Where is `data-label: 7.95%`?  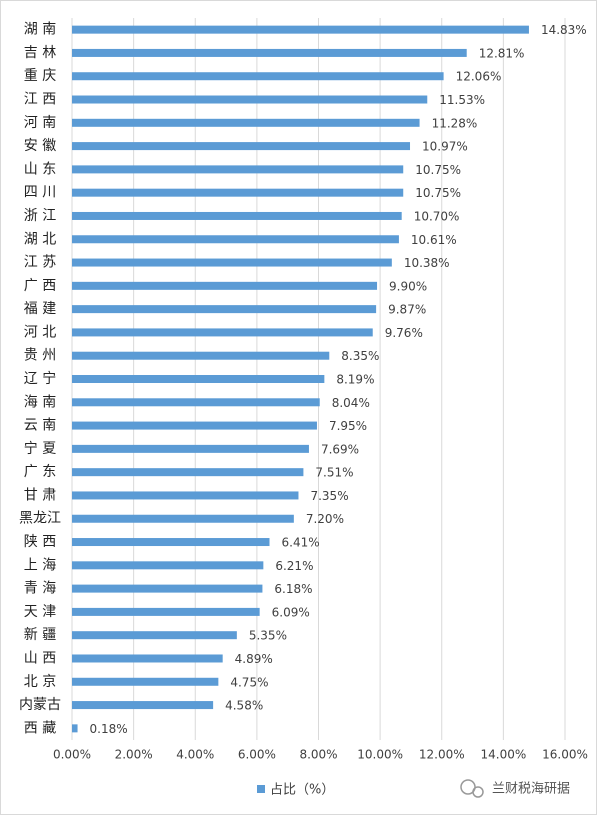
data-label: 7.95% is located at coordinates (348, 426).